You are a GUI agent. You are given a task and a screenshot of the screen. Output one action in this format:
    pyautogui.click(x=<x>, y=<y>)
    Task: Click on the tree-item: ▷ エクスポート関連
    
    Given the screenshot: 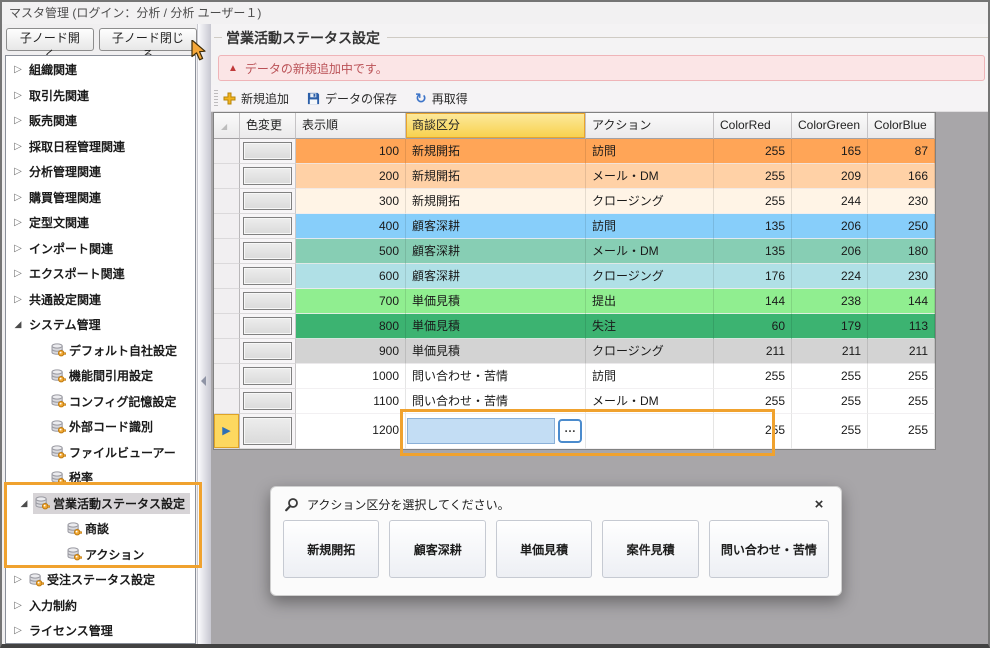 What is the action you would take?
    pyautogui.click(x=100, y=274)
    